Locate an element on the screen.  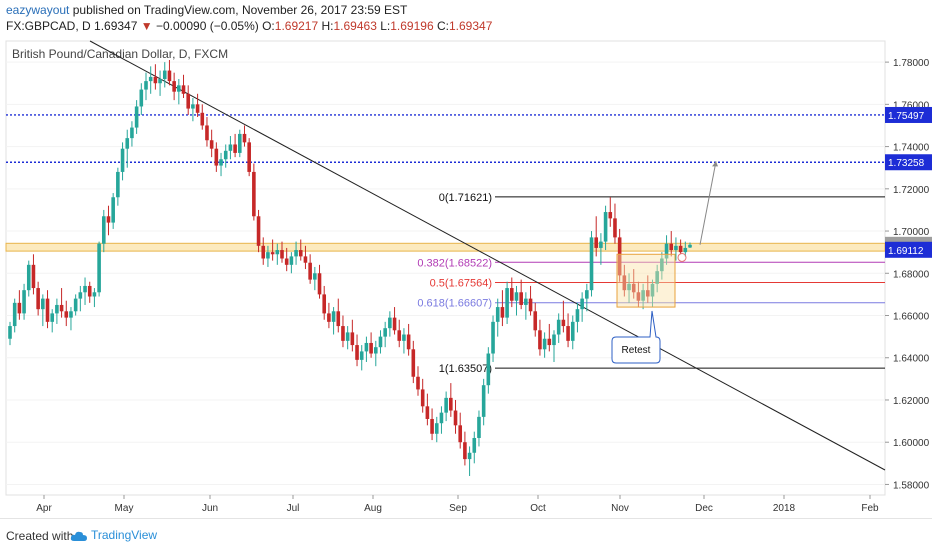
retest-bubble is located at coordinates (636, 337).